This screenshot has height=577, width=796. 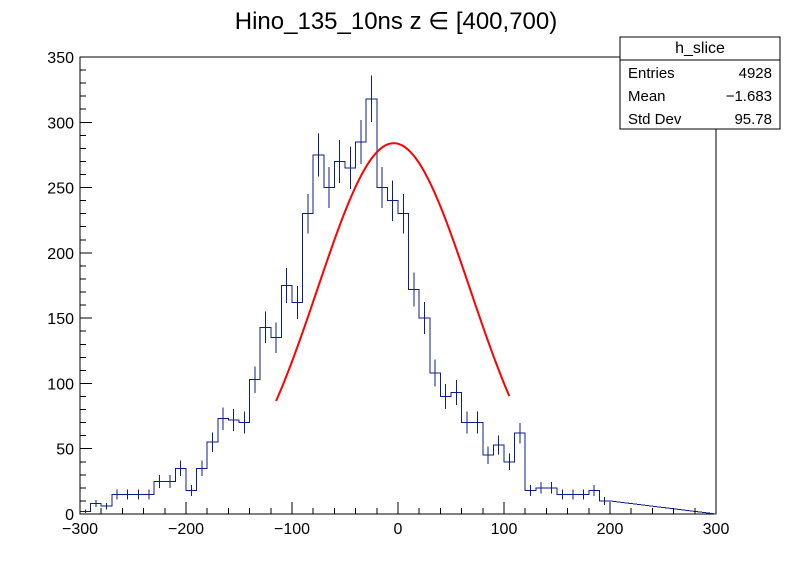 I want to click on stats-entries-value: 4928, so click(x=755, y=73).